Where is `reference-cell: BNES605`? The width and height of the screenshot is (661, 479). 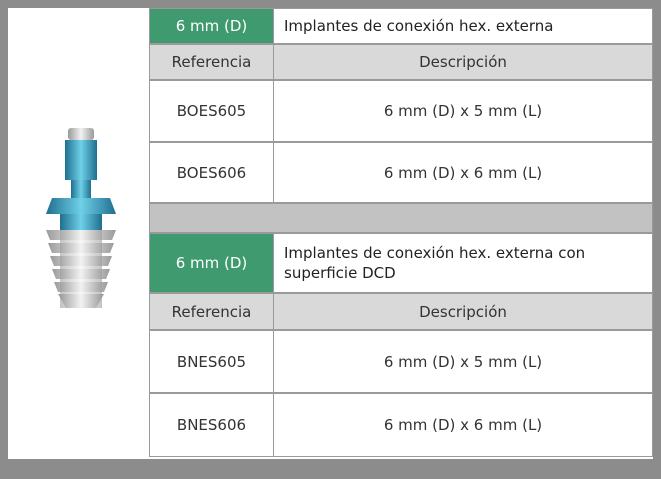
reference-cell: BNES605 is located at coordinates (211, 361).